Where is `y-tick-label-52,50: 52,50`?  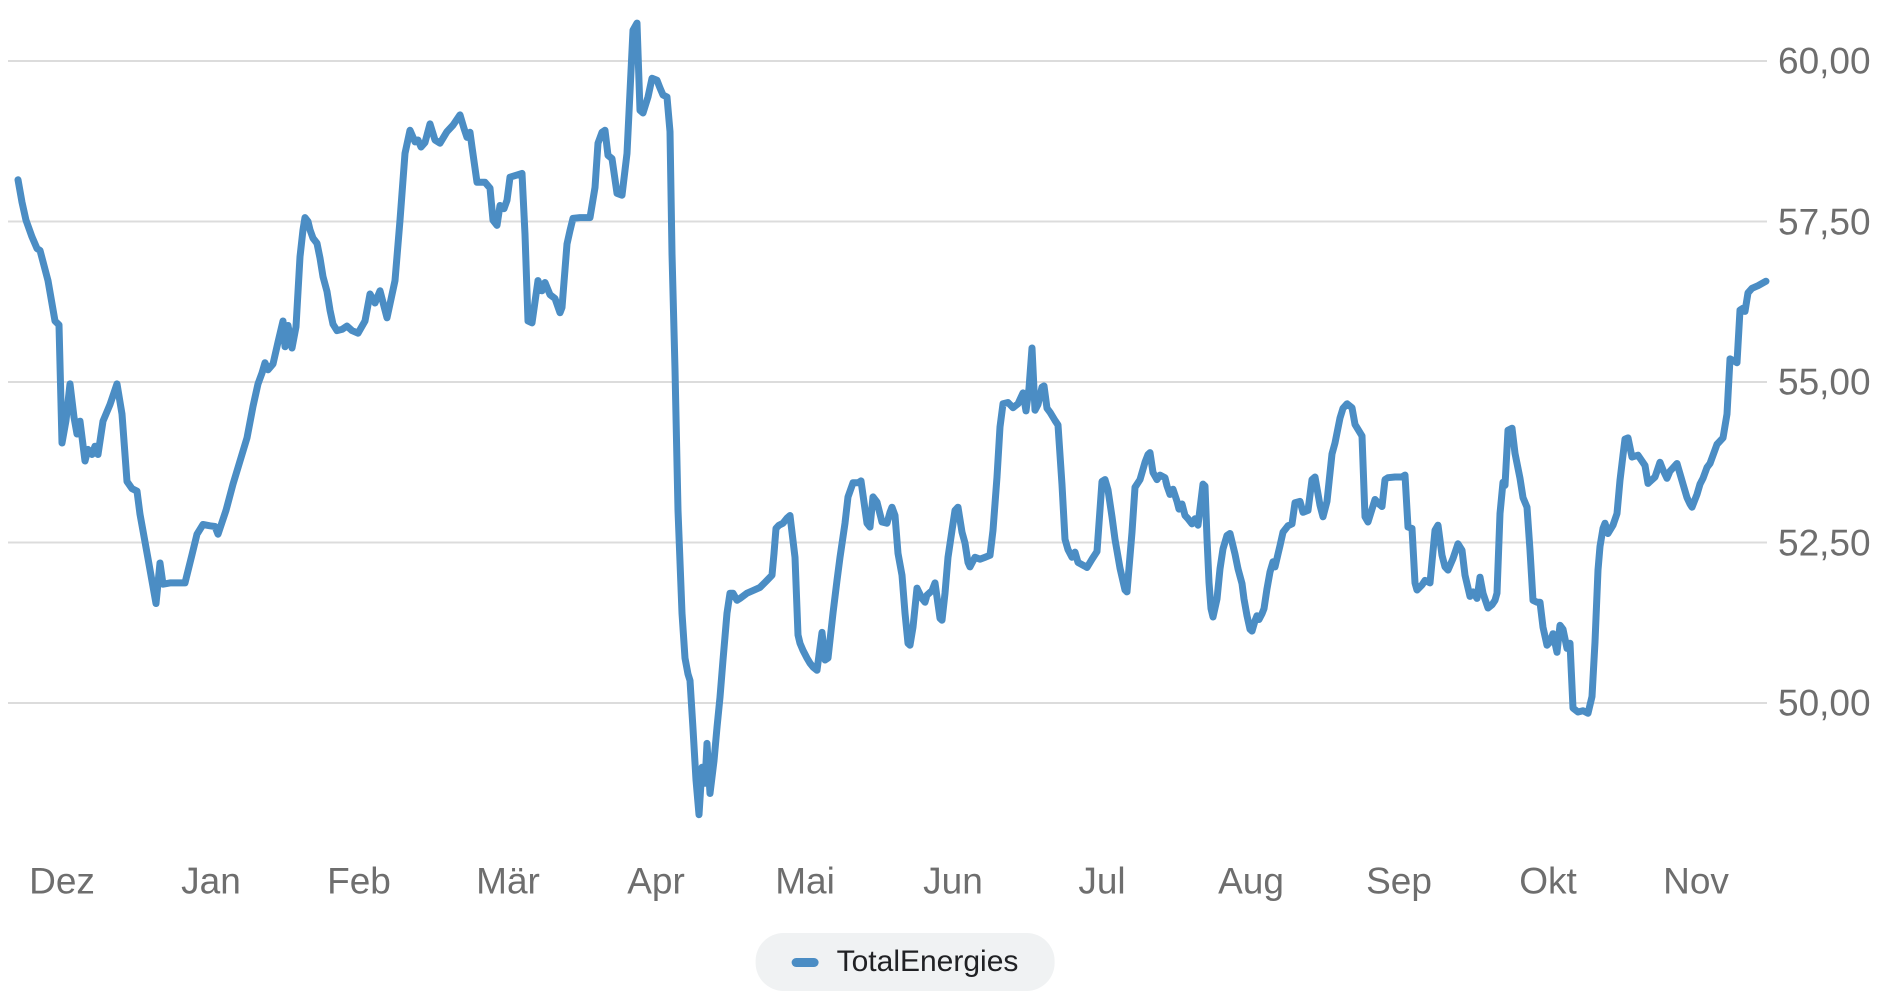
y-tick-label-52,50: 52,50 is located at coordinates (1824, 542).